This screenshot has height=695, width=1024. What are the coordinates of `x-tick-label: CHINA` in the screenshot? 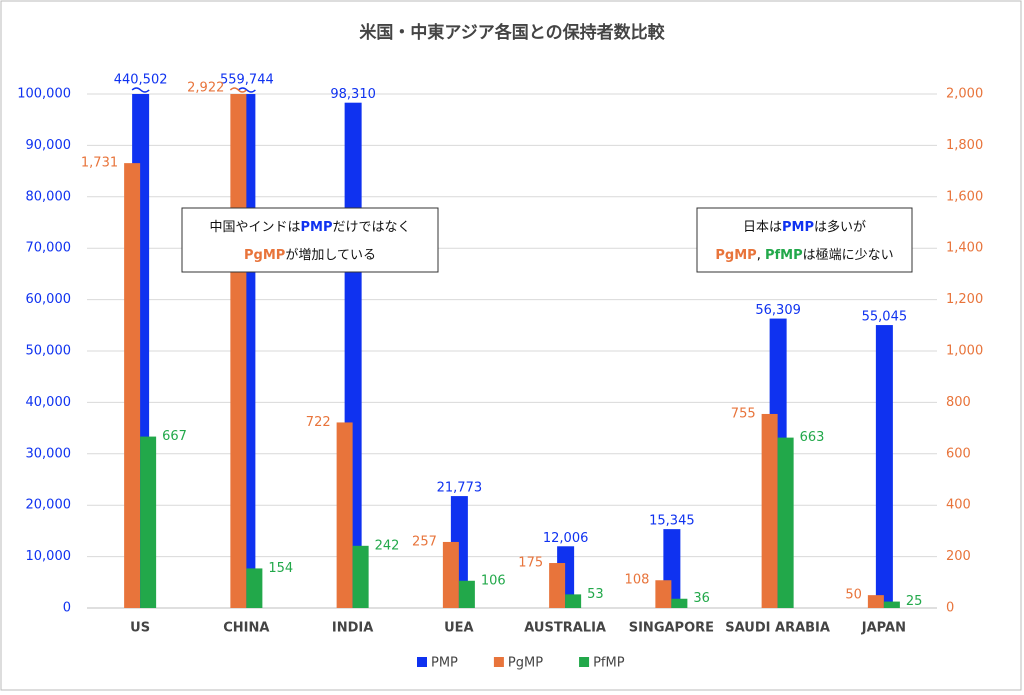 It's located at (246, 628).